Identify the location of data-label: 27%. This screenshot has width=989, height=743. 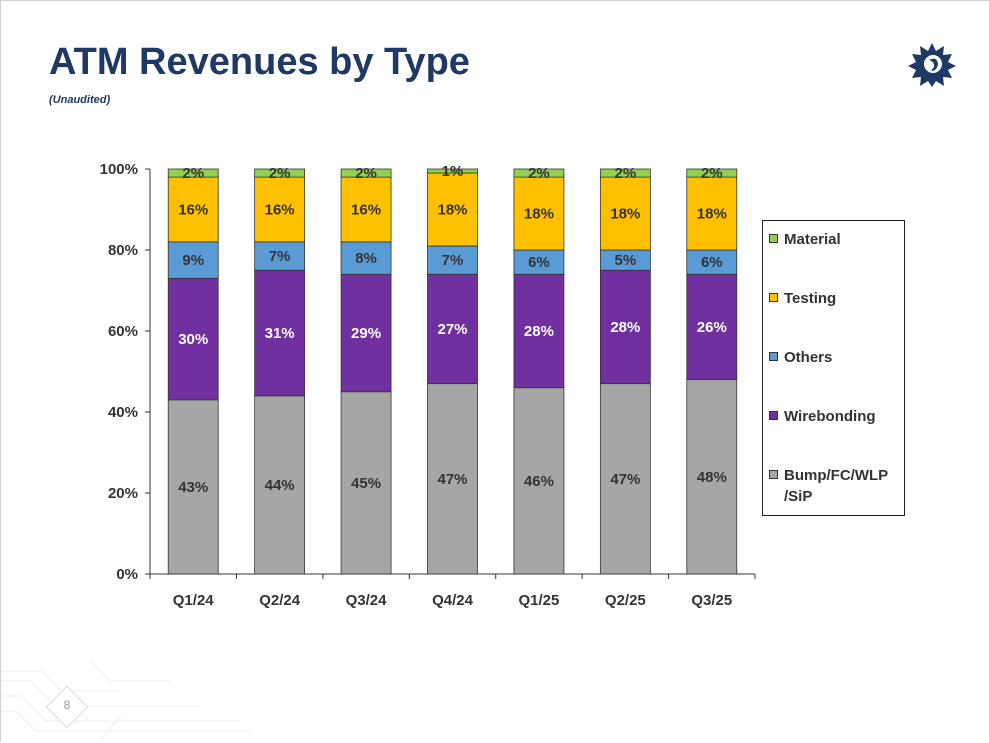
(452, 329).